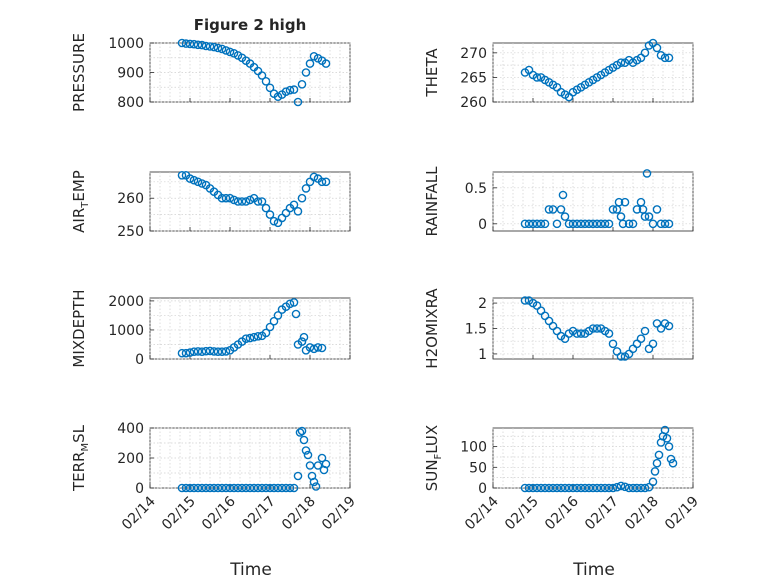 The width and height of the screenshot is (778, 583). What do you see at coordinates (210, 328) in the screenshot?
I see `subplot-5: 0 1000 2000 MIXDEPTH` at bounding box center [210, 328].